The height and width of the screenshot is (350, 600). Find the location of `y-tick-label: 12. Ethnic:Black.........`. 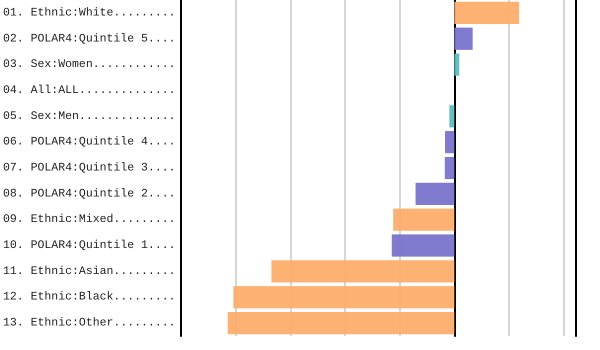

y-tick-label: 12. Ethnic:Black......... is located at coordinates (89, 297).